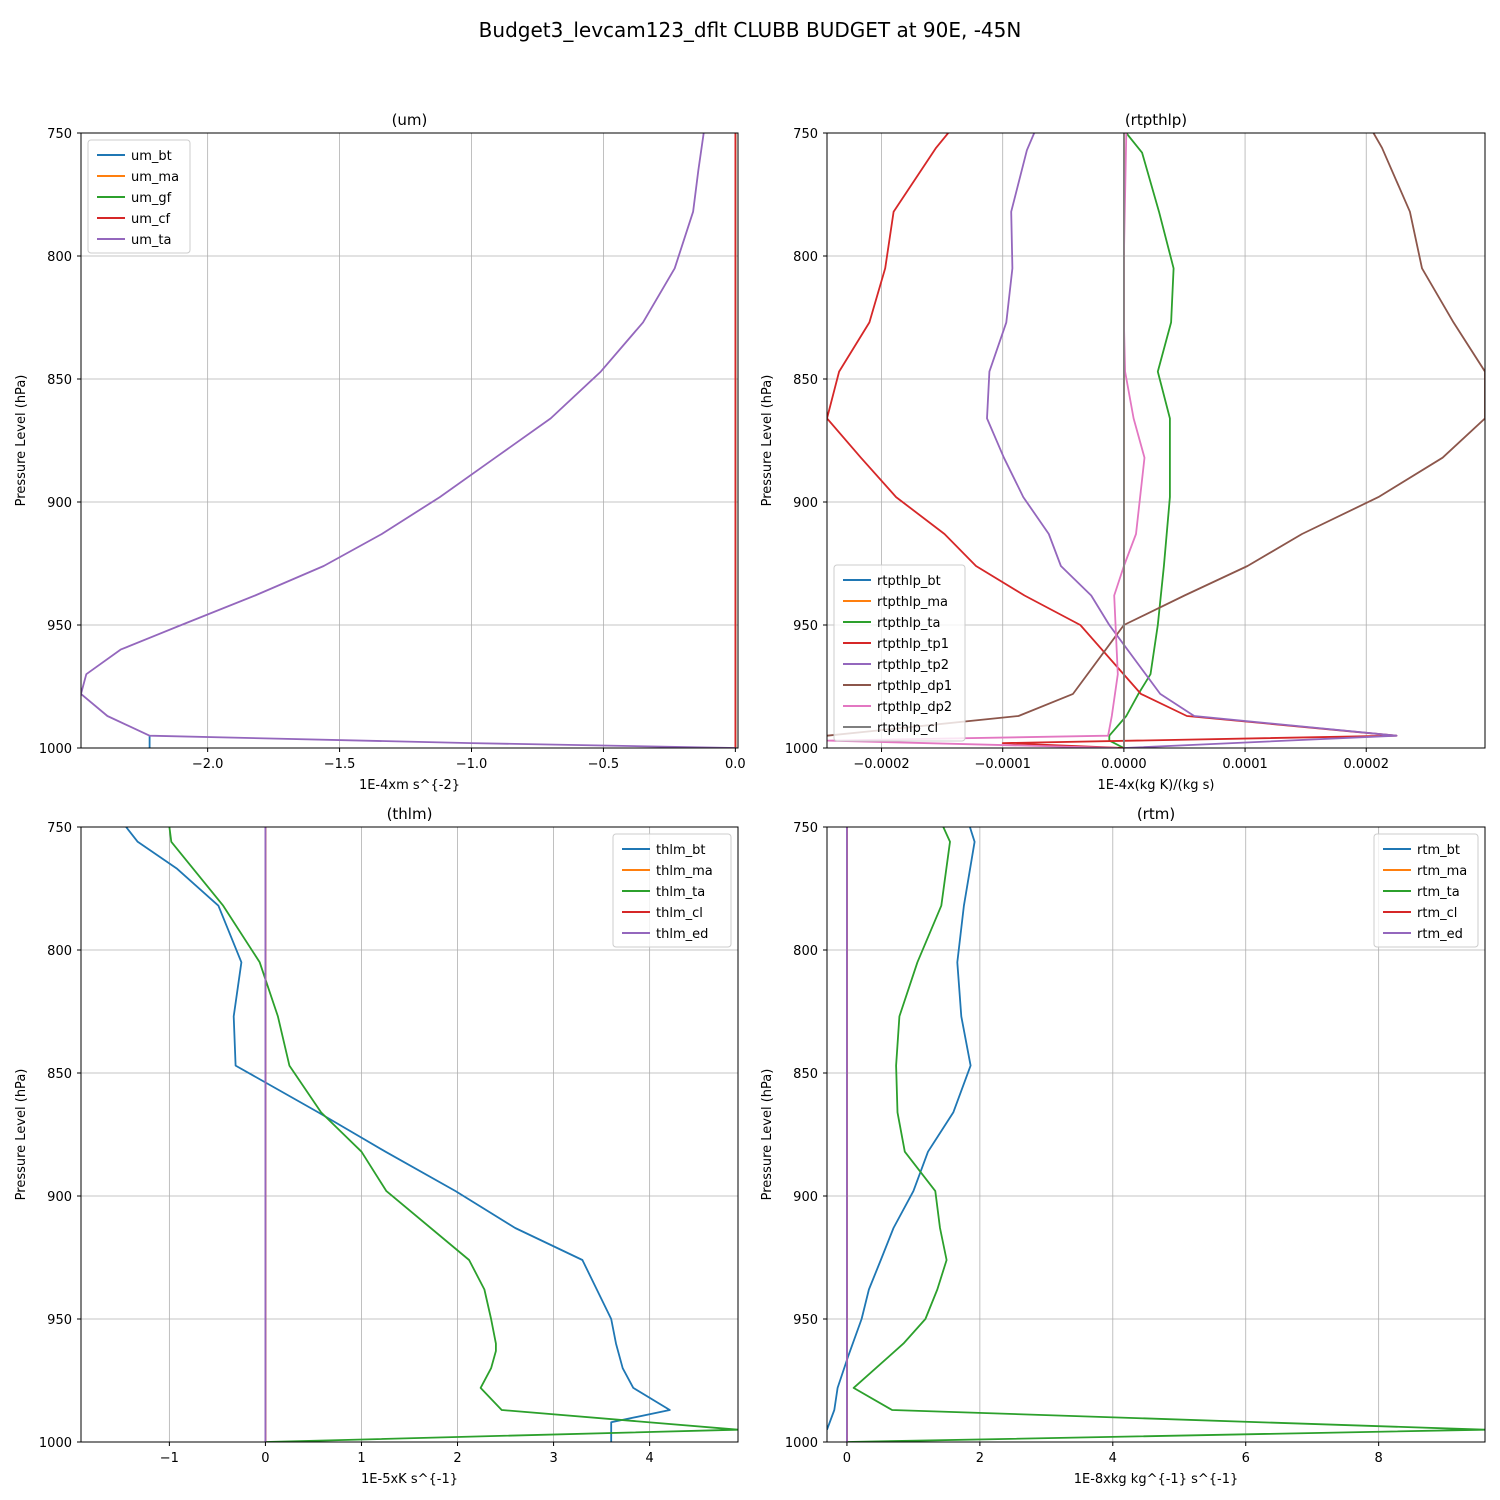 The width and height of the screenshot is (1500, 1500). Describe the element at coordinates (1156, 814) in the screenshot. I see `subplot-title: (rtm)` at that location.